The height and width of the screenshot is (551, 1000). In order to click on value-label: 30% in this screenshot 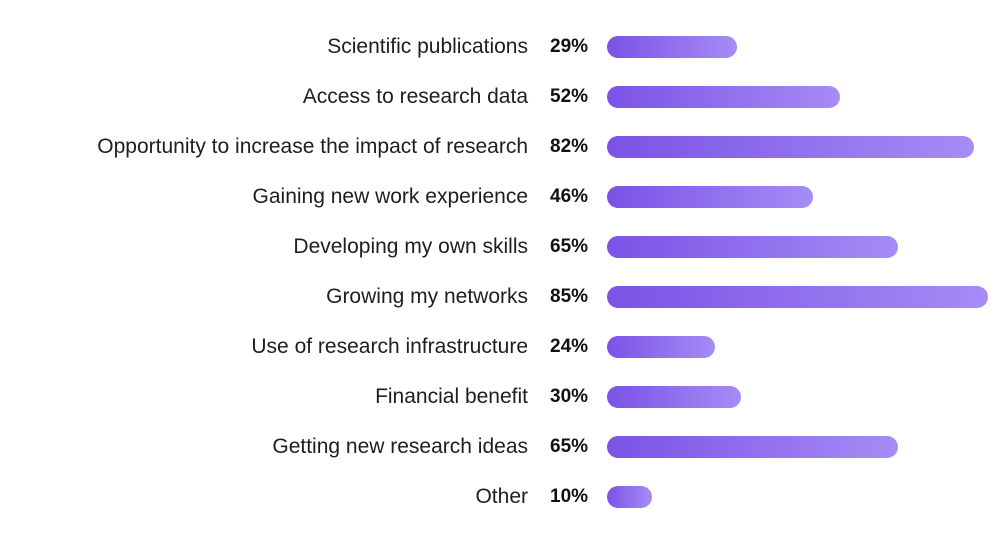, I will do `click(569, 396)`.